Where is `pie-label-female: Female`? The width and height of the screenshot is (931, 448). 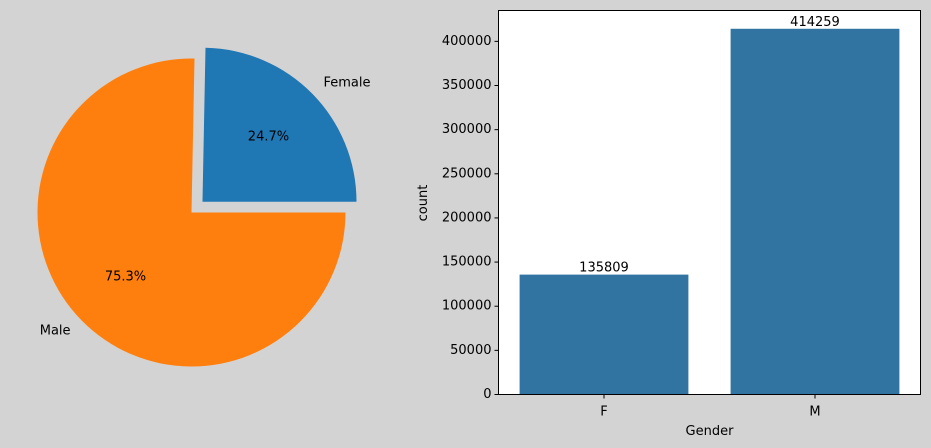 pie-label-female: Female is located at coordinates (346, 83).